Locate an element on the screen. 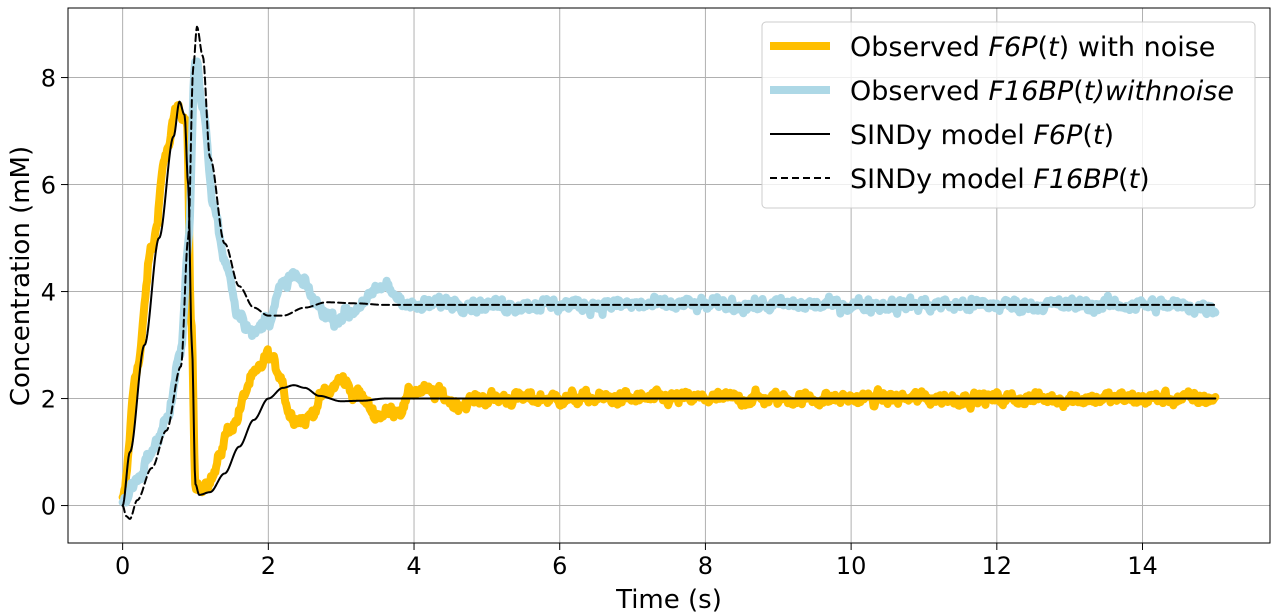 The height and width of the screenshot is (612, 1280). x-axis-title: Time (s) is located at coordinates (668, 598).